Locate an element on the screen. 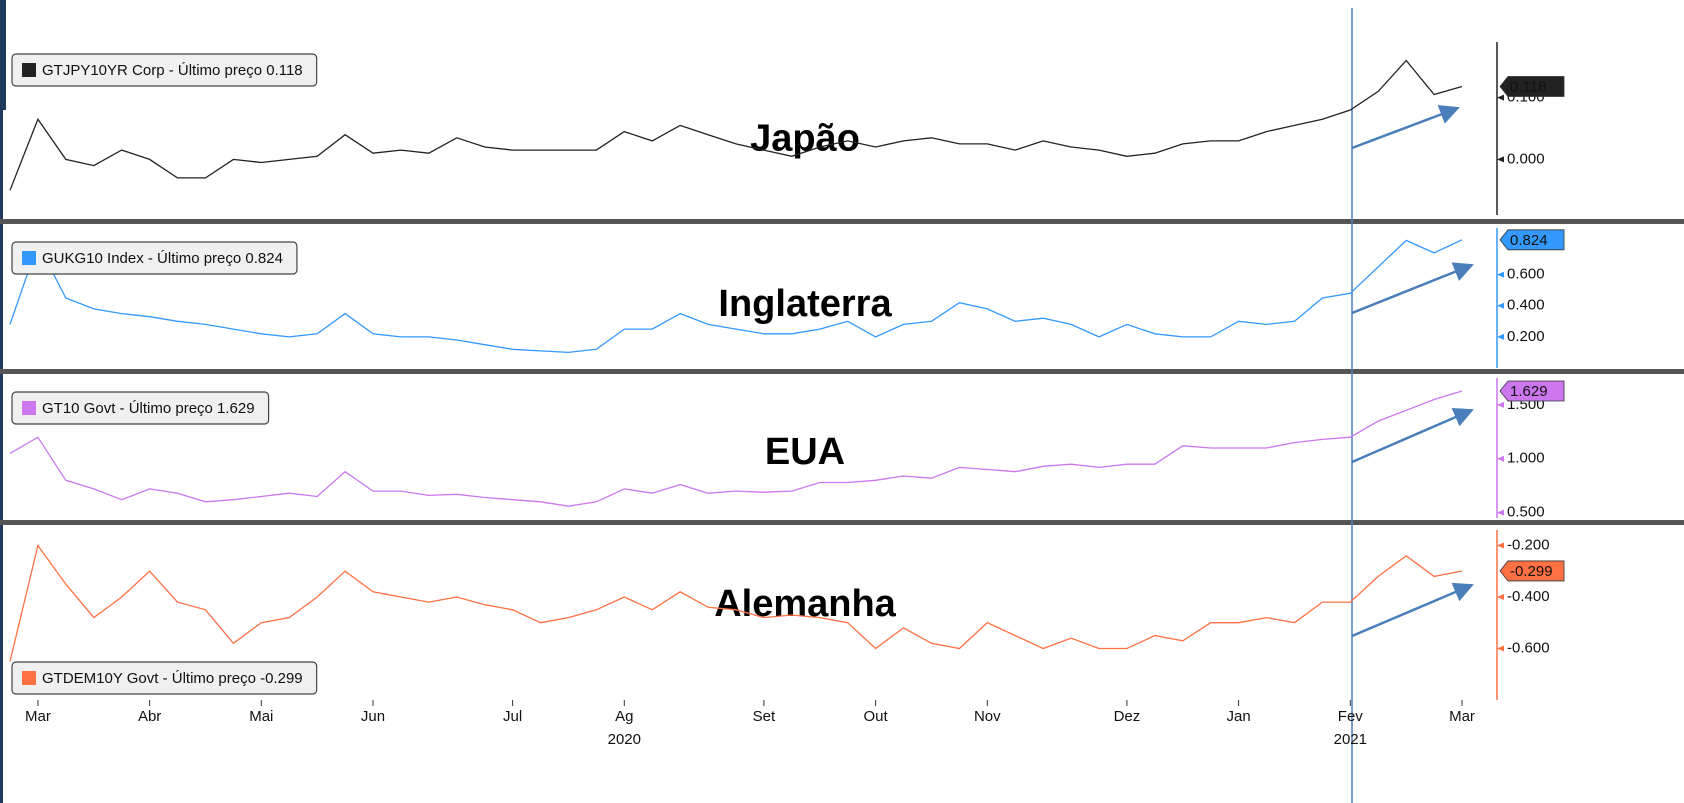  panel-title: Alemanha is located at coordinates (805, 604).